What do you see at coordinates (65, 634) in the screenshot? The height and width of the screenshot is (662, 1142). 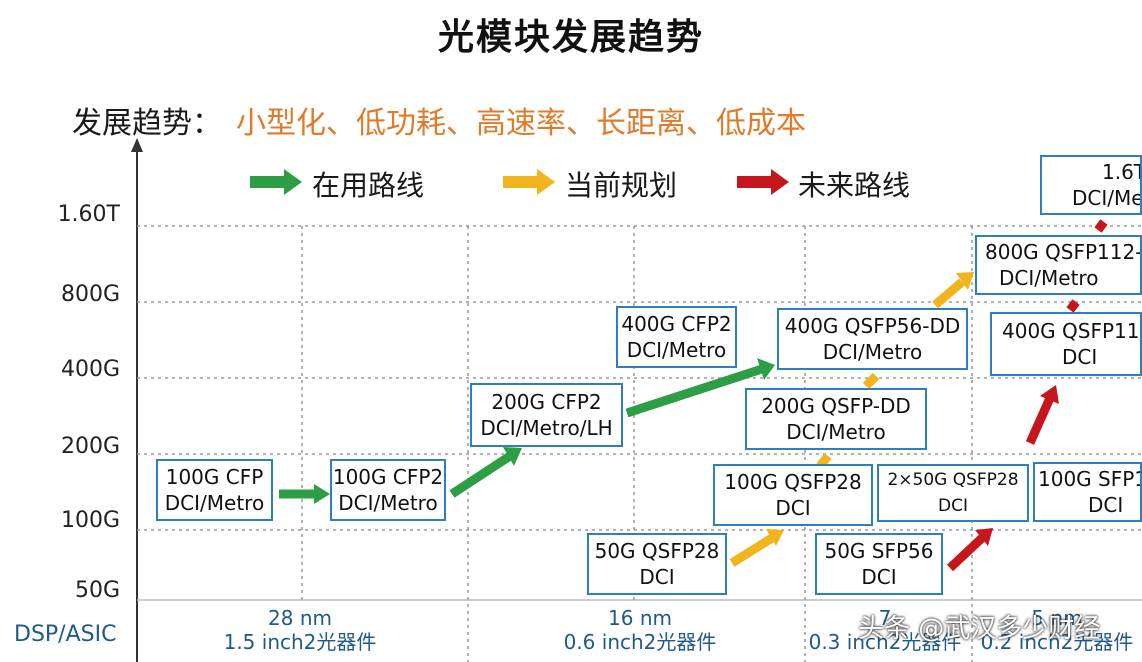 I see `x-axis-row-label: DSP/ASIC` at bounding box center [65, 634].